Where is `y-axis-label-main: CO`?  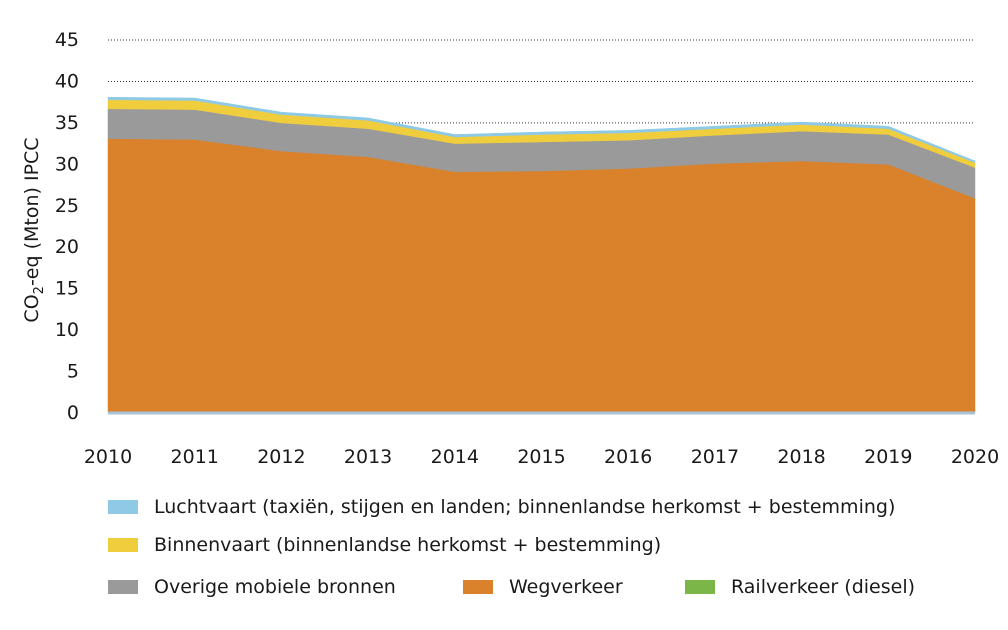
y-axis-label-main: CO is located at coordinates (32, 308).